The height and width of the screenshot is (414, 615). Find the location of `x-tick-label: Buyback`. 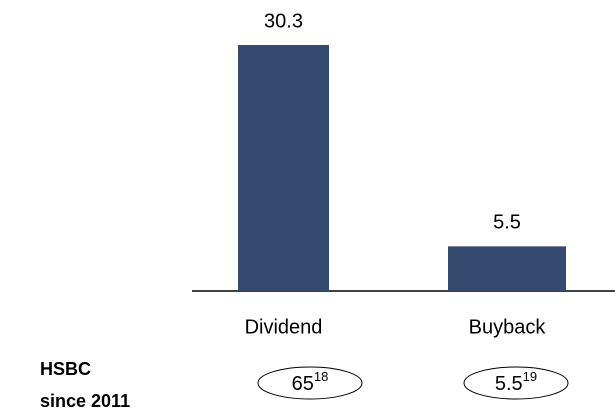

x-tick-label: Buyback is located at coordinates (508, 327).